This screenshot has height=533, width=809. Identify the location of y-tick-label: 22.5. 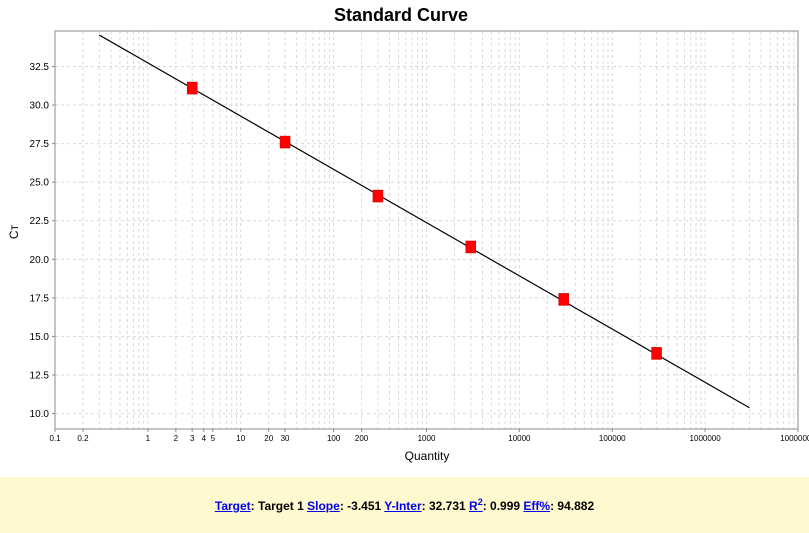
(40, 221).